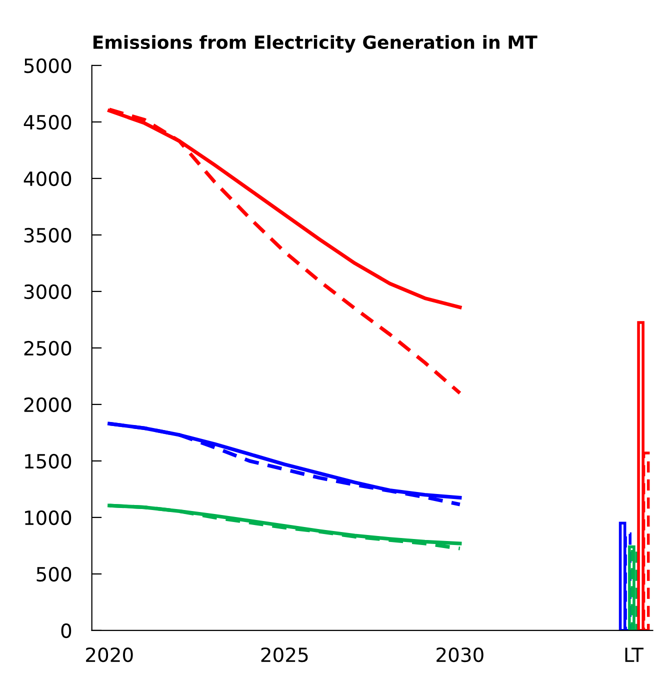 The height and width of the screenshot is (689, 656). Describe the element at coordinates (48, 122) in the screenshot. I see `y-tick-label: 4500` at that location.